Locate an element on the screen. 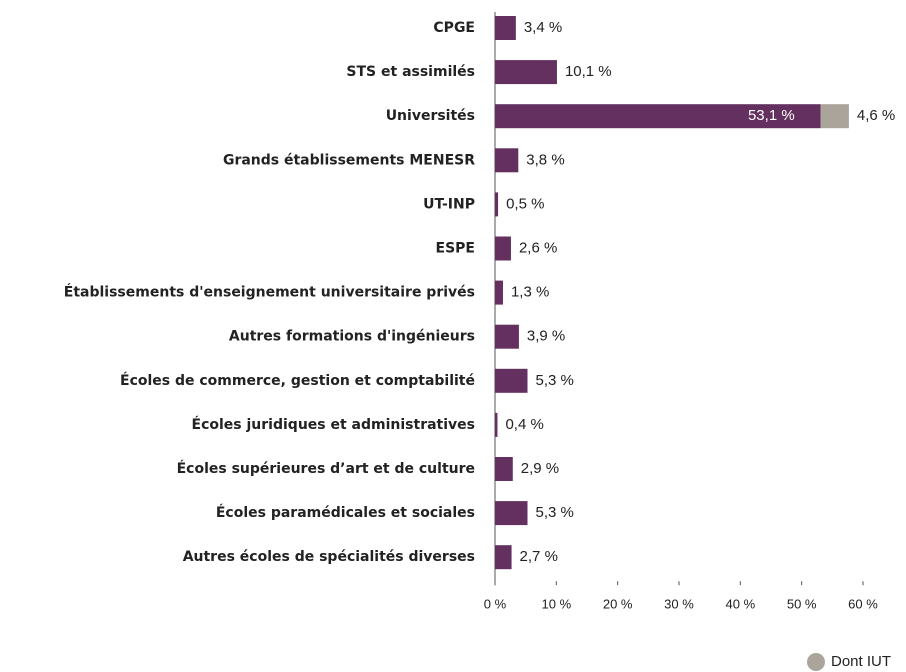 The height and width of the screenshot is (672, 906). y-tick-label: Autres formations d'ingénieurs is located at coordinates (352, 337).